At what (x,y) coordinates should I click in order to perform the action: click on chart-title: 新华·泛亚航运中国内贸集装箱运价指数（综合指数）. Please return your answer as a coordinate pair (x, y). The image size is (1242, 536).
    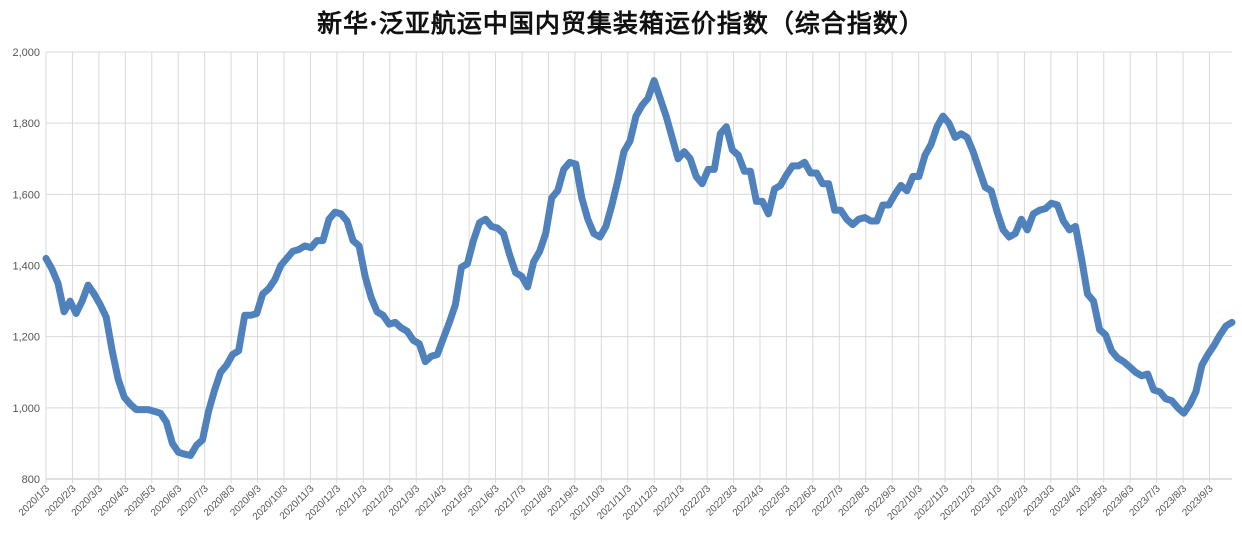
    Looking at the image, I should click on (621, 23).